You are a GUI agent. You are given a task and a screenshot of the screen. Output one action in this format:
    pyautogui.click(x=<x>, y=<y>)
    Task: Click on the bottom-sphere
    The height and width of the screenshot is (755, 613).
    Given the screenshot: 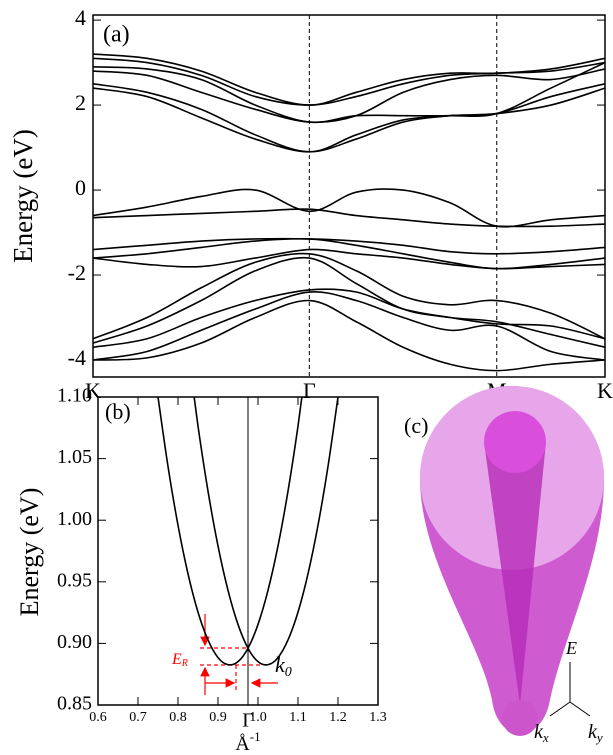 What is the action you would take?
    pyautogui.click(x=520, y=718)
    